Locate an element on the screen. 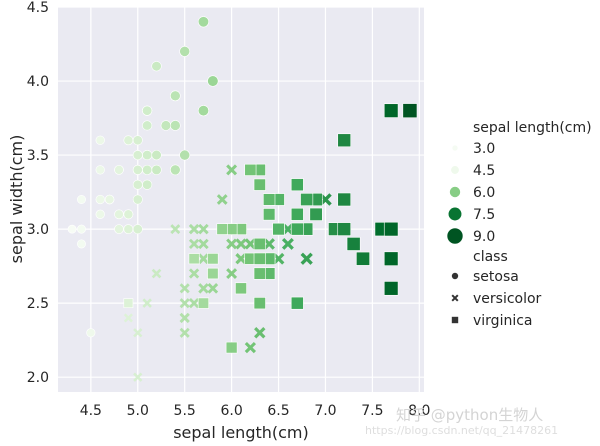 This screenshot has height=446, width=600. hue-legend-title: sepal length(cm) is located at coordinates (532, 128).